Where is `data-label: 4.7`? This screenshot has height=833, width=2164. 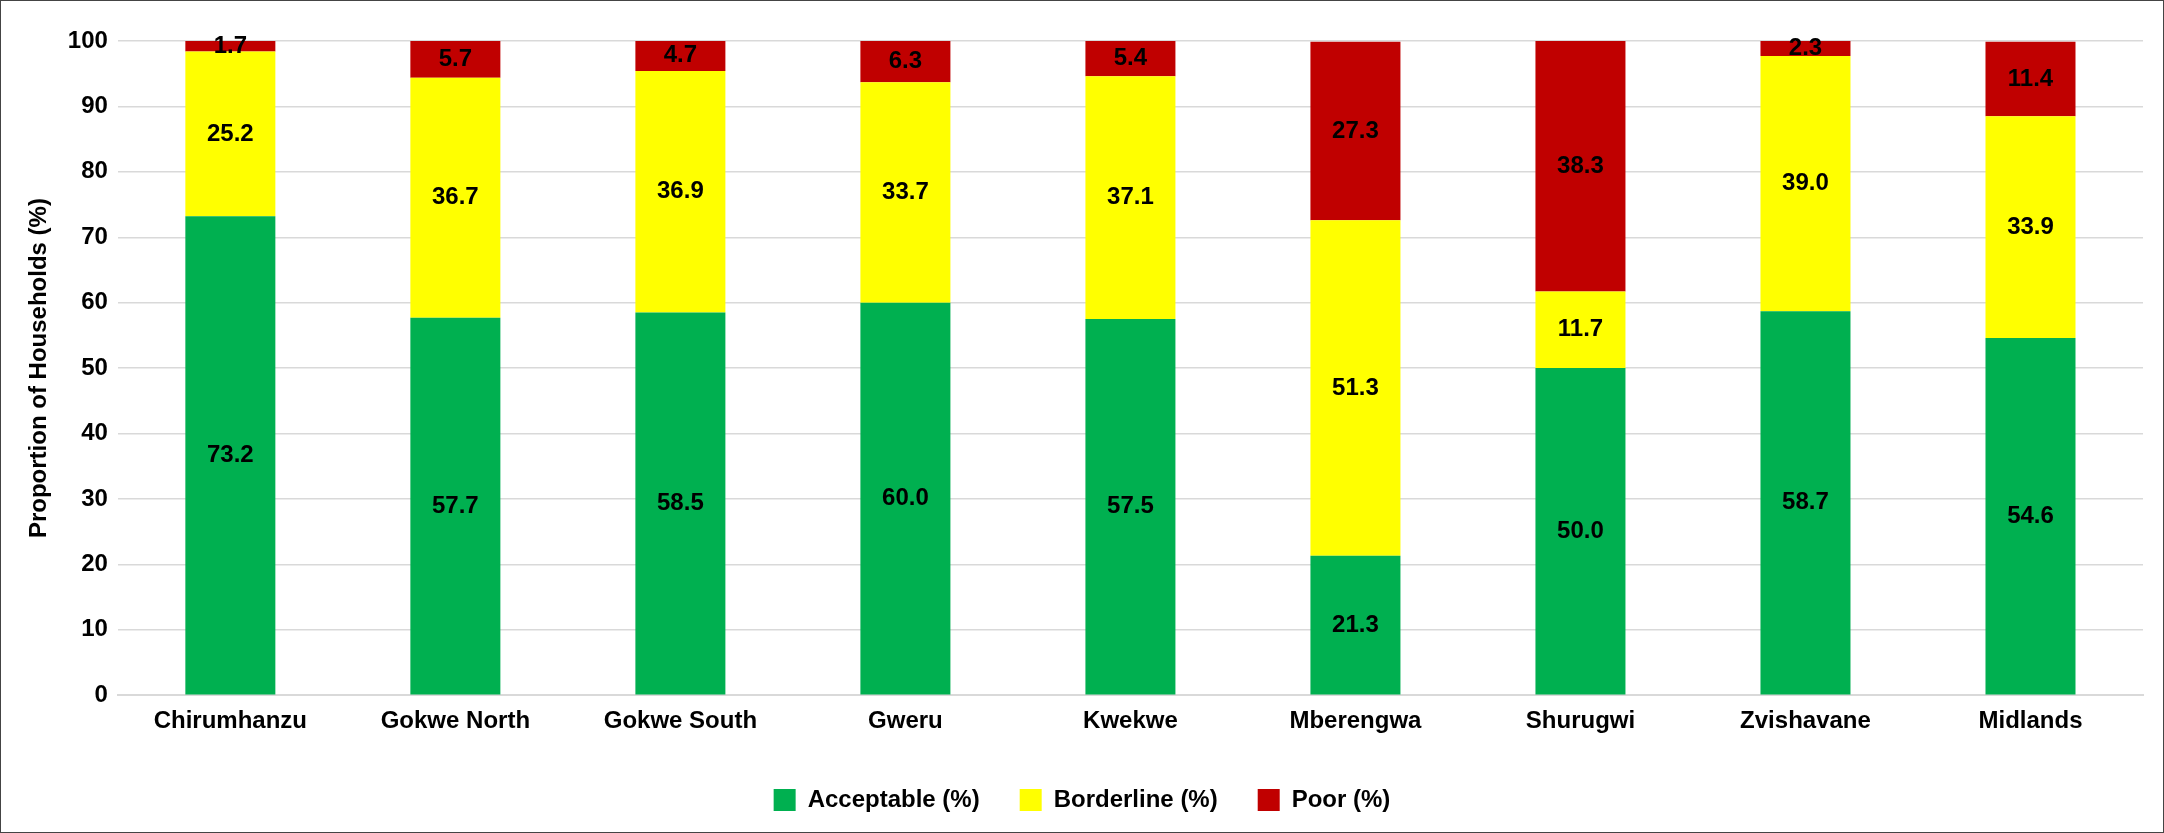
data-label: 4.7 is located at coordinates (680, 54).